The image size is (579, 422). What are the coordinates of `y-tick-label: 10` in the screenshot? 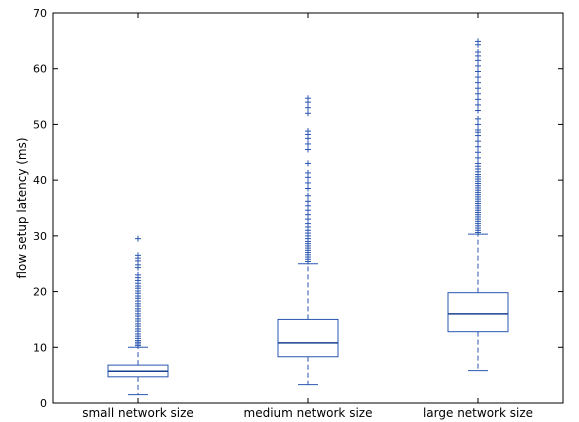 It's located at (40, 347).